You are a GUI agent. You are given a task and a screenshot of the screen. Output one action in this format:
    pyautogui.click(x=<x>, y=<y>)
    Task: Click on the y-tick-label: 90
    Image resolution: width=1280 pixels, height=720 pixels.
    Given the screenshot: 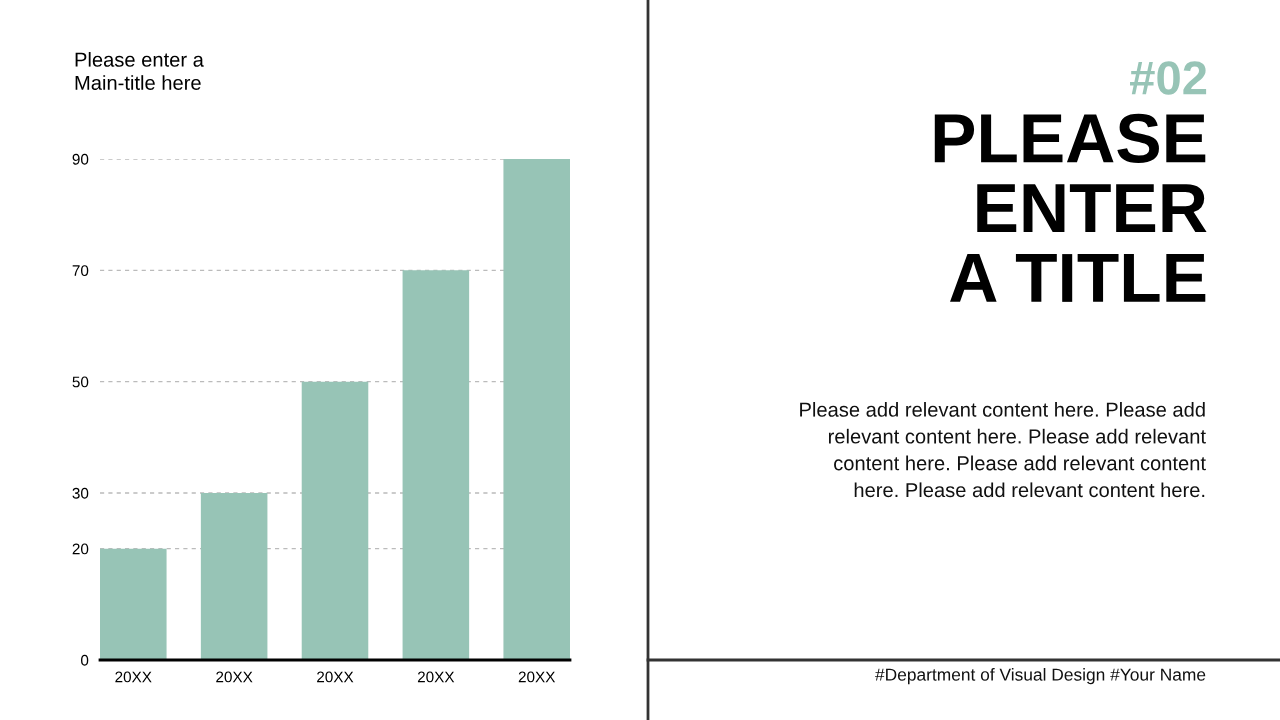 What is the action you would take?
    pyautogui.click(x=80, y=159)
    